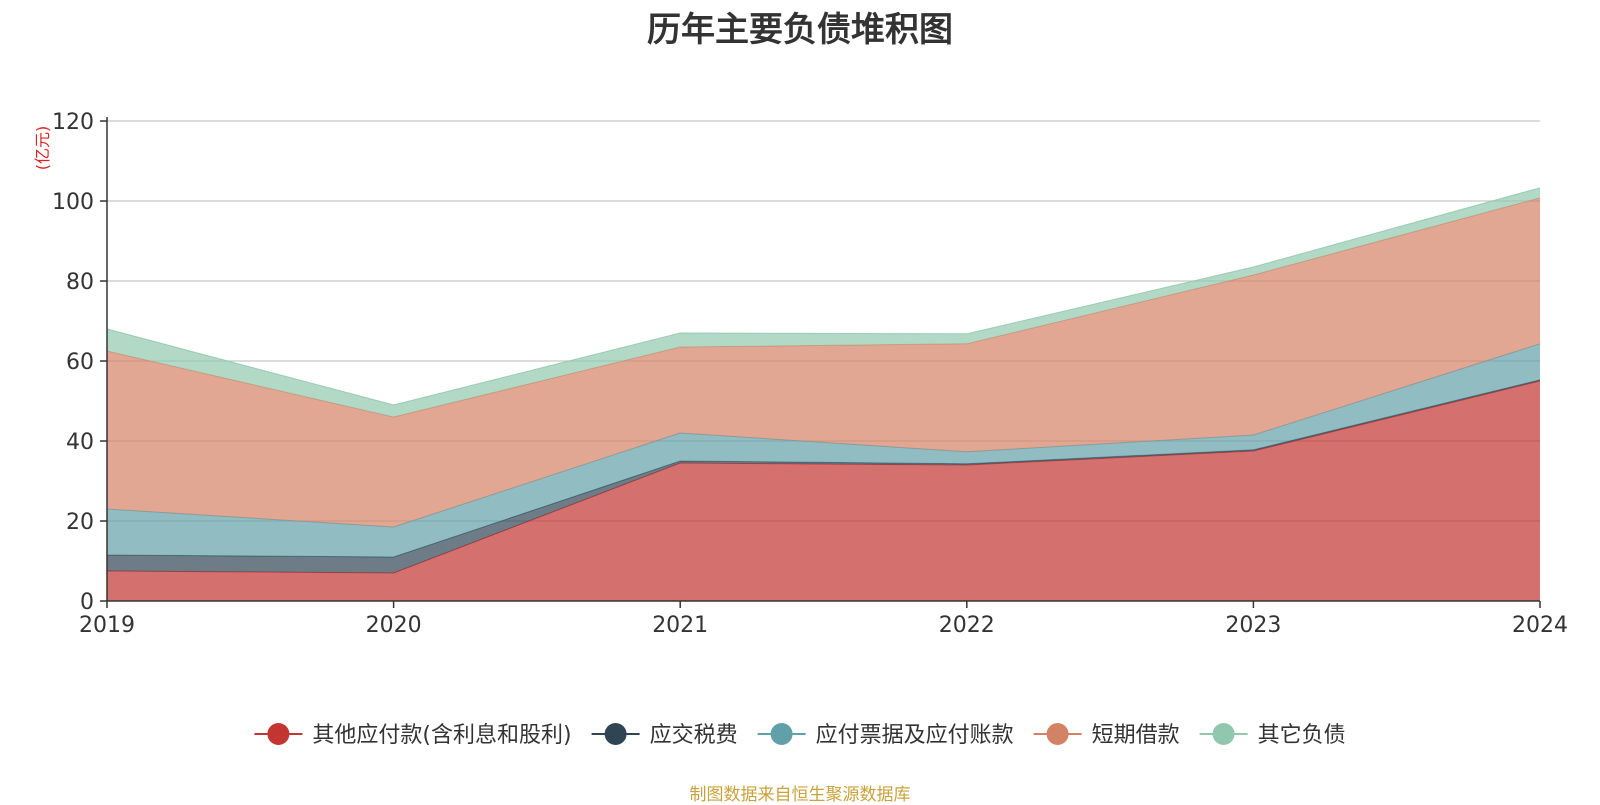 The image size is (1600, 805). I want to click on legend-item-2: 应交税费, so click(664, 735).